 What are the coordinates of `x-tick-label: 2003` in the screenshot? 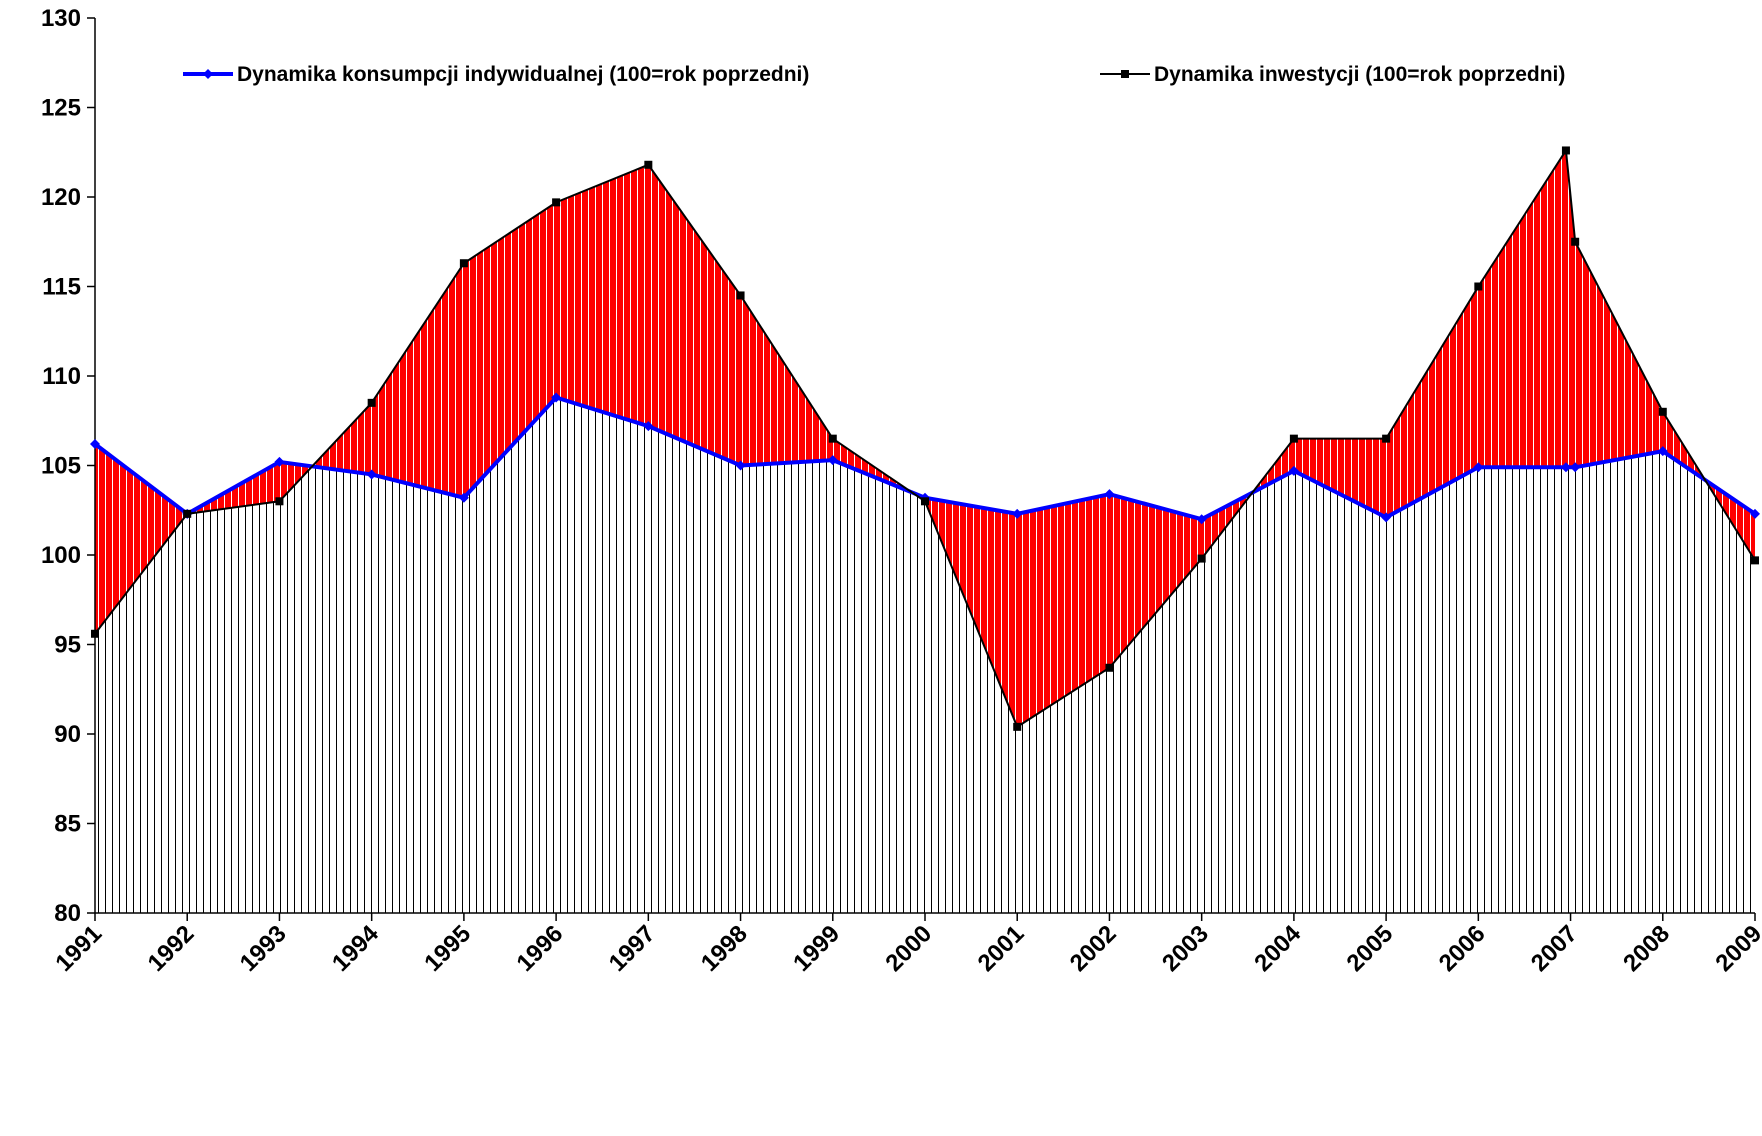 It's located at (1185, 948).